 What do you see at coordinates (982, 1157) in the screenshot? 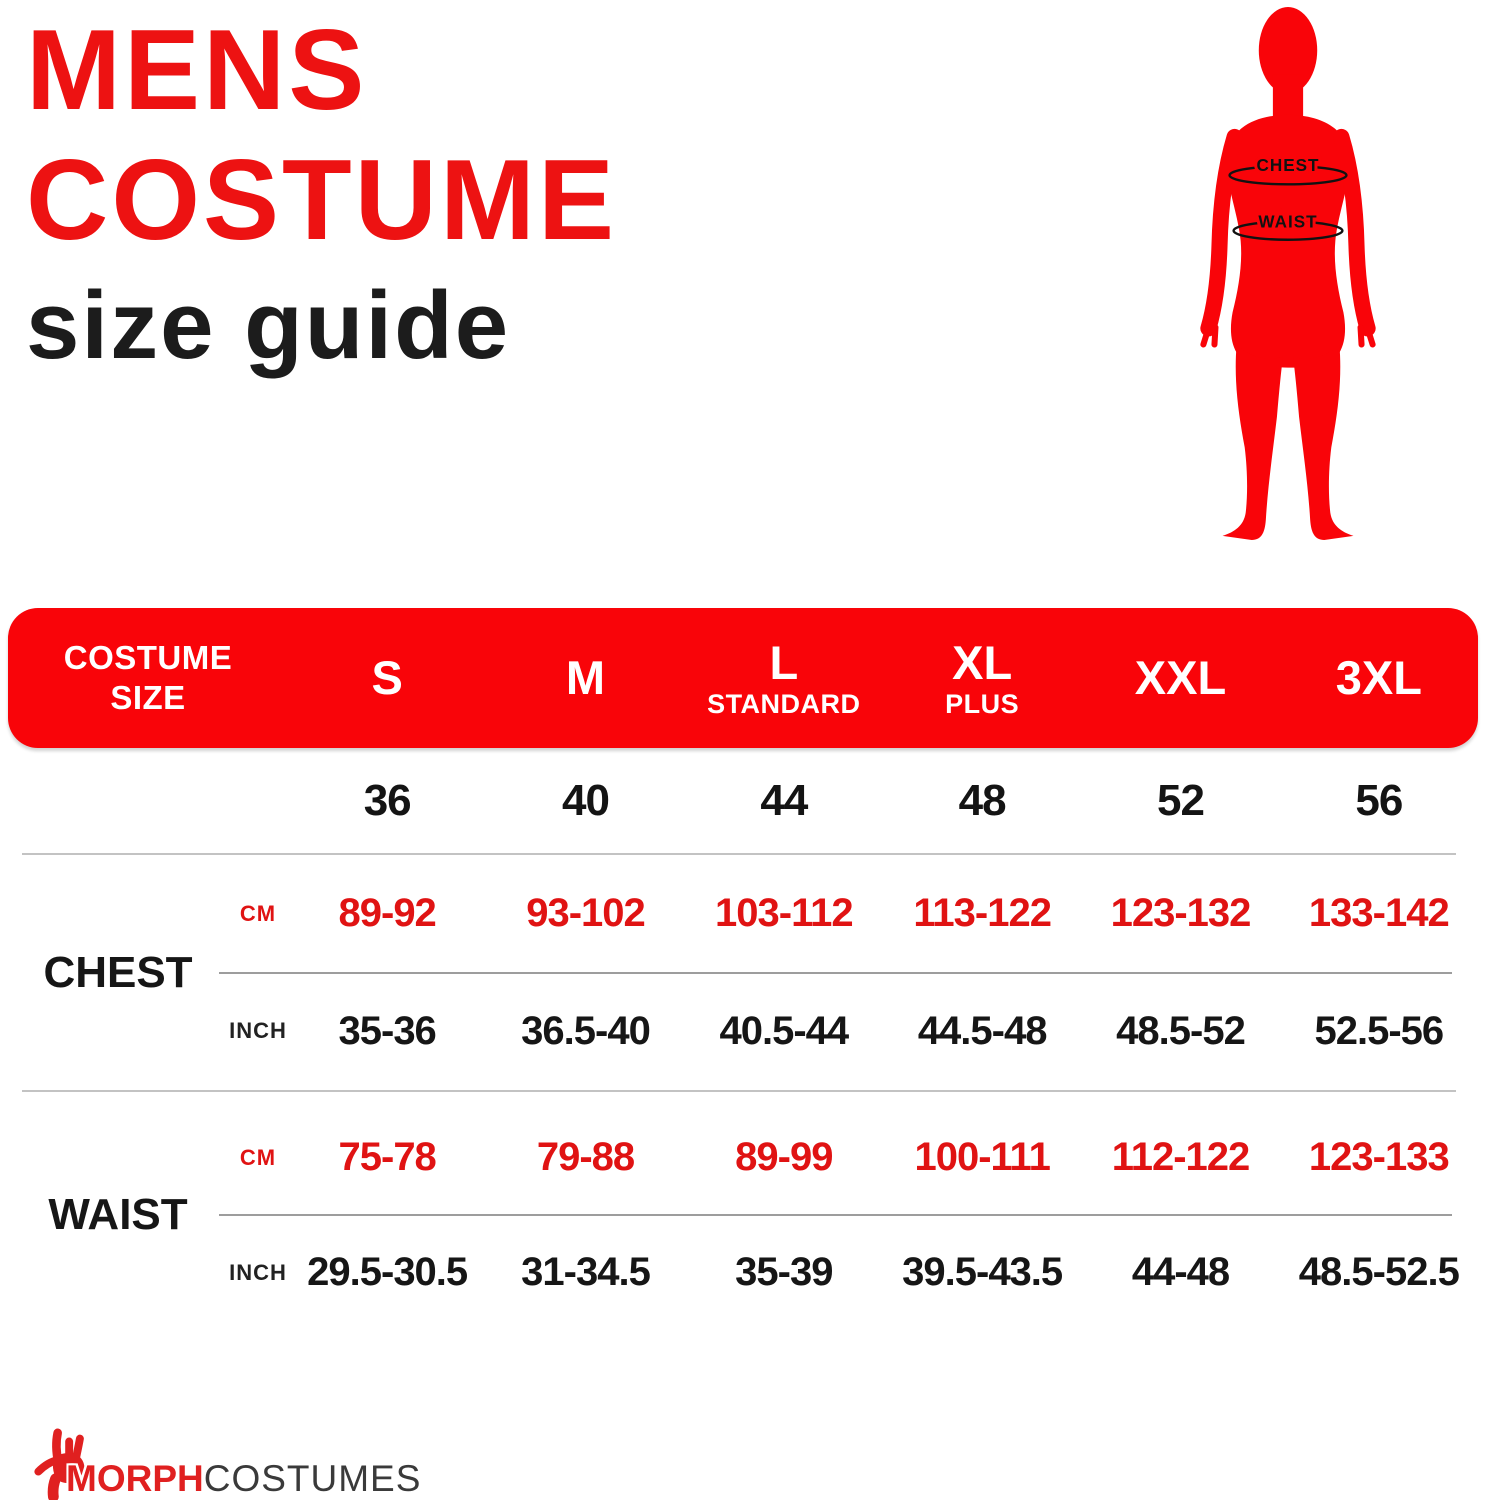
I see `waist-cm-value: 100-111` at bounding box center [982, 1157].